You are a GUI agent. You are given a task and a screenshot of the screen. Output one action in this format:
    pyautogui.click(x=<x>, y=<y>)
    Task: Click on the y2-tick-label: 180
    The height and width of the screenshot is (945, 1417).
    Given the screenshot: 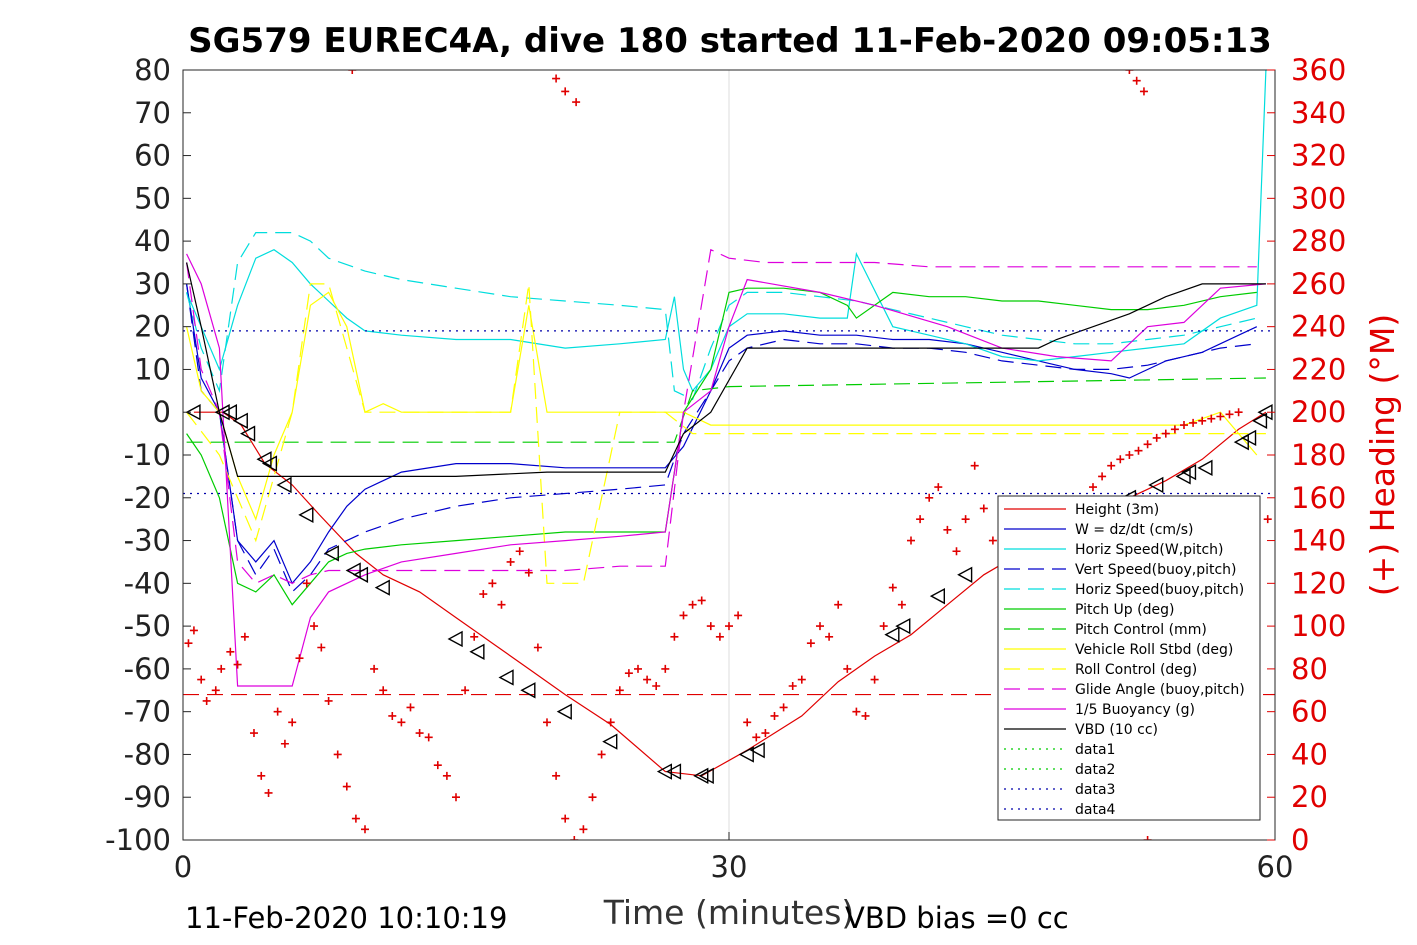 What is the action you would take?
    pyautogui.click(x=1318, y=455)
    